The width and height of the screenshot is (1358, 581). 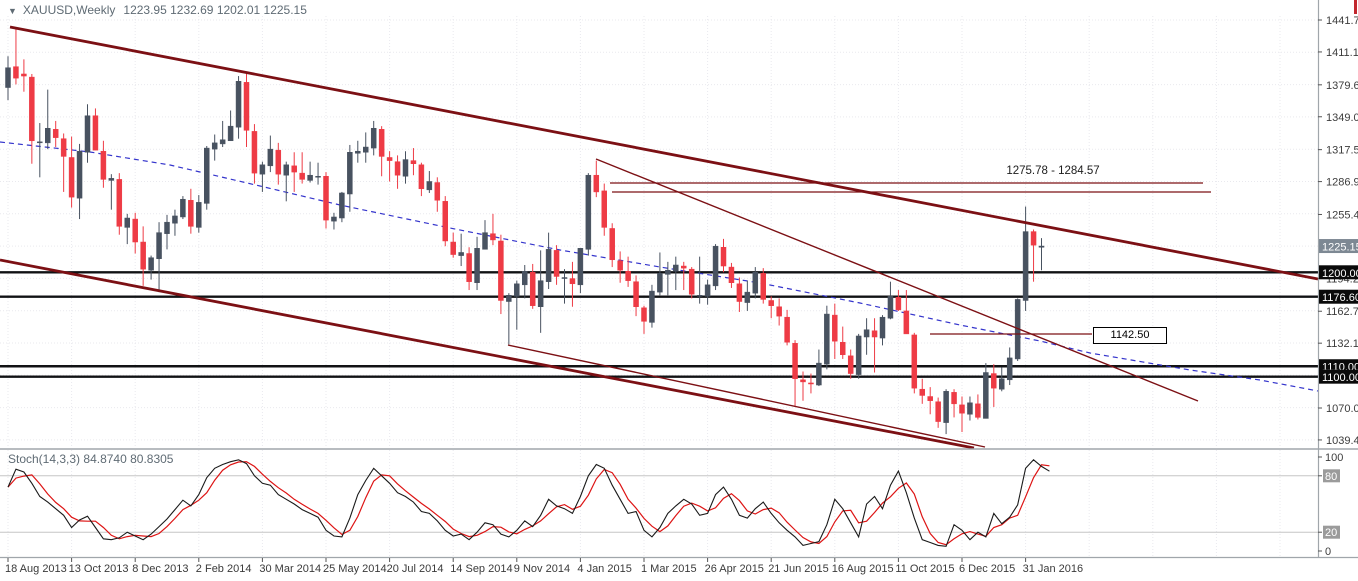 What do you see at coordinates (669, 569) in the screenshot?
I see `time-tick-label: 1 Mar 2015` at bounding box center [669, 569].